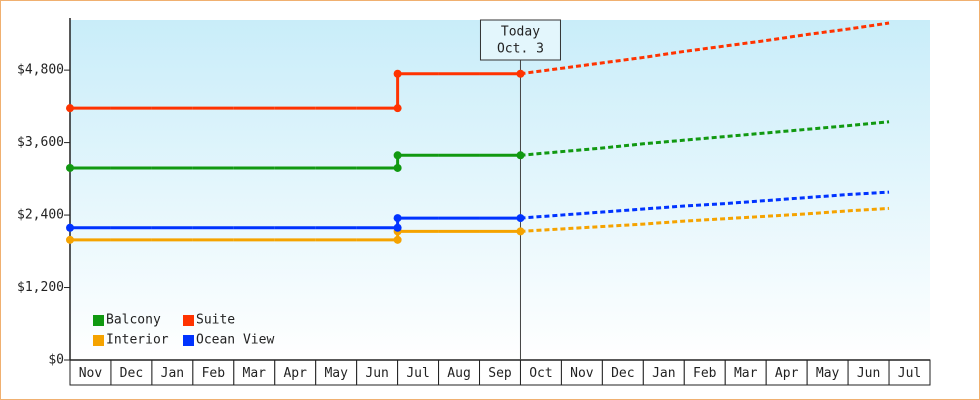 The image size is (980, 400). I want to click on y-tick-label: $2,400, so click(40, 215).